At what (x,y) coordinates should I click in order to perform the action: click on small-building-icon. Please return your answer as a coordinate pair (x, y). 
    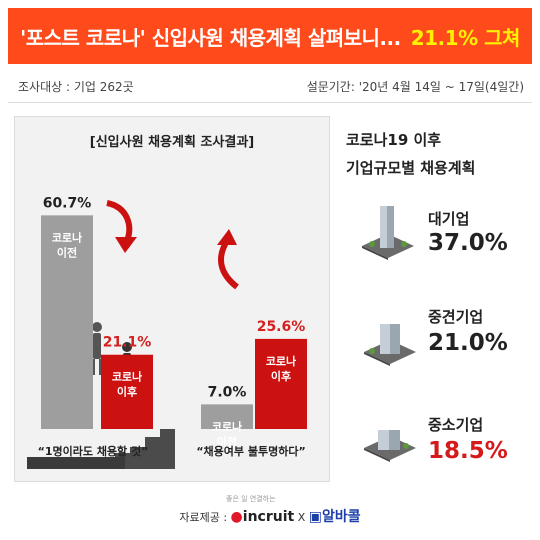
    Looking at the image, I should click on (390, 446).